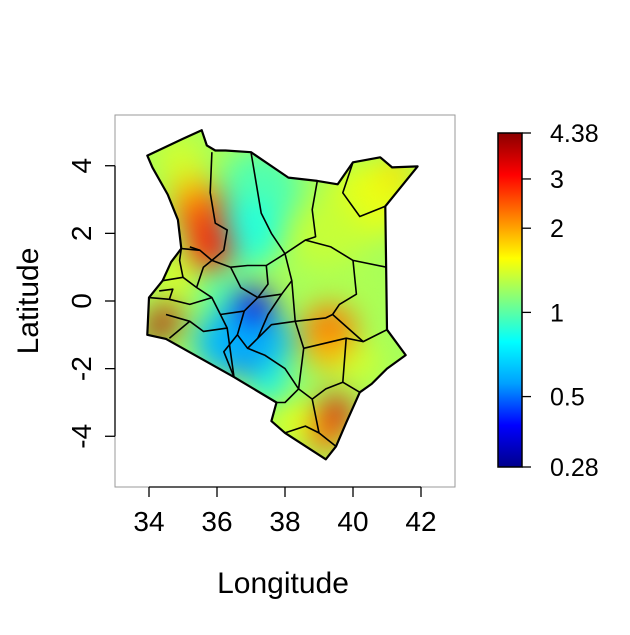  I want to click on color-legend: 4.38 3 2 1 0.5 0.28, so click(548, 301).